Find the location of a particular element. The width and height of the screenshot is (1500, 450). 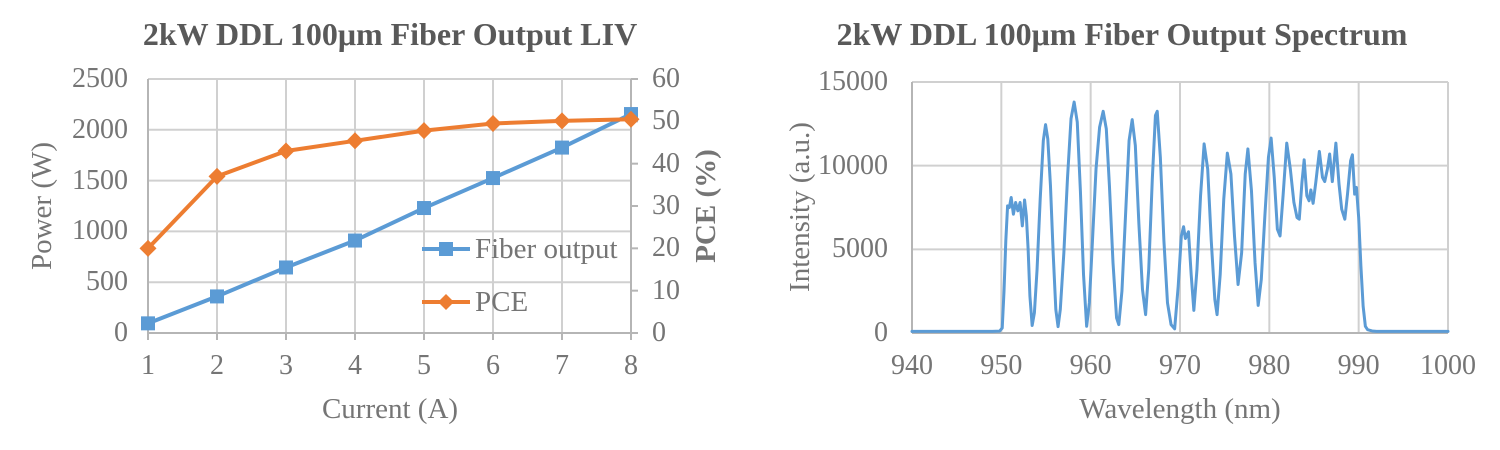

legend-item-pce: PCE is located at coordinates (475, 302).